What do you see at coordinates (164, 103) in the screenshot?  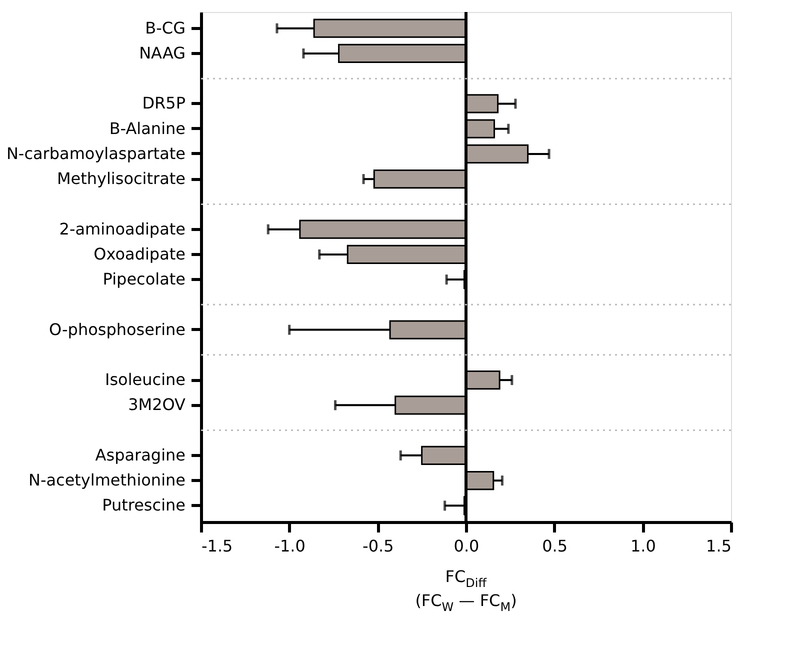 I see `y-tick-label: DR5P` at bounding box center [164, 103].